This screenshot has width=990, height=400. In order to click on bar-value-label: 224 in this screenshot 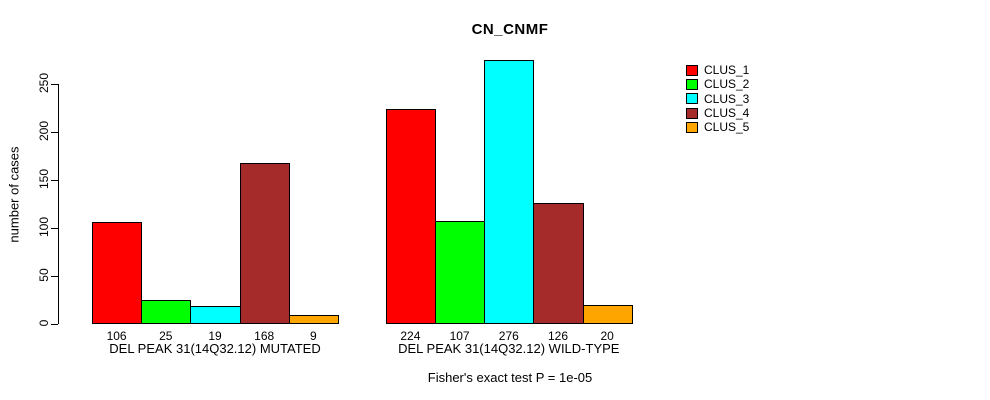, I will do `click(410, 336)`.